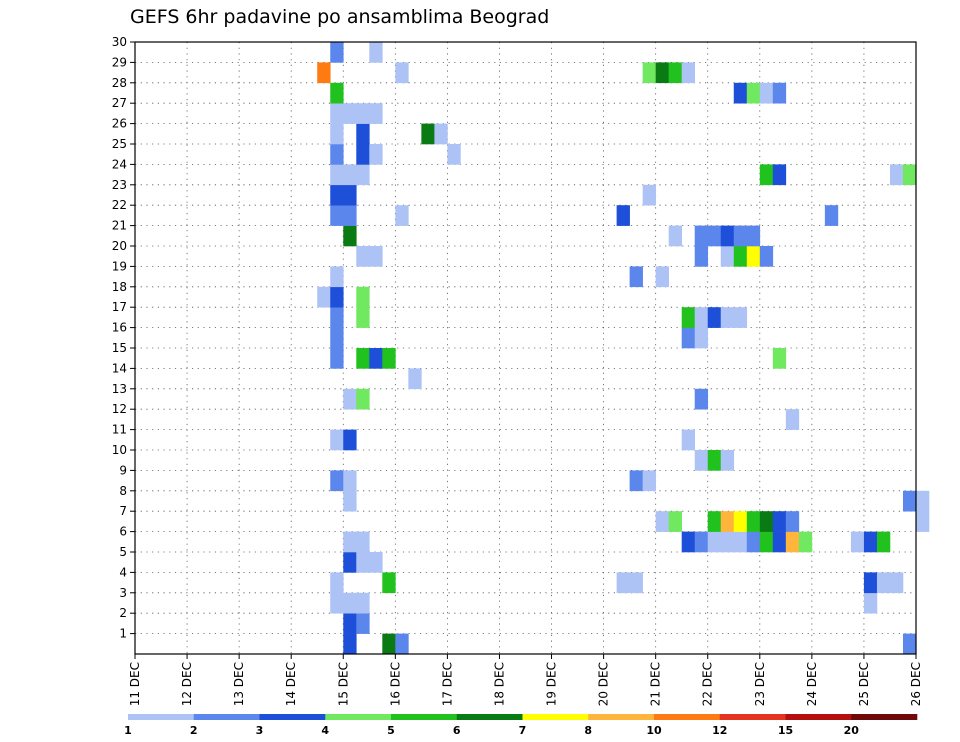  I want to click on x-tick-label: 22 DEC, so click(708, 684).